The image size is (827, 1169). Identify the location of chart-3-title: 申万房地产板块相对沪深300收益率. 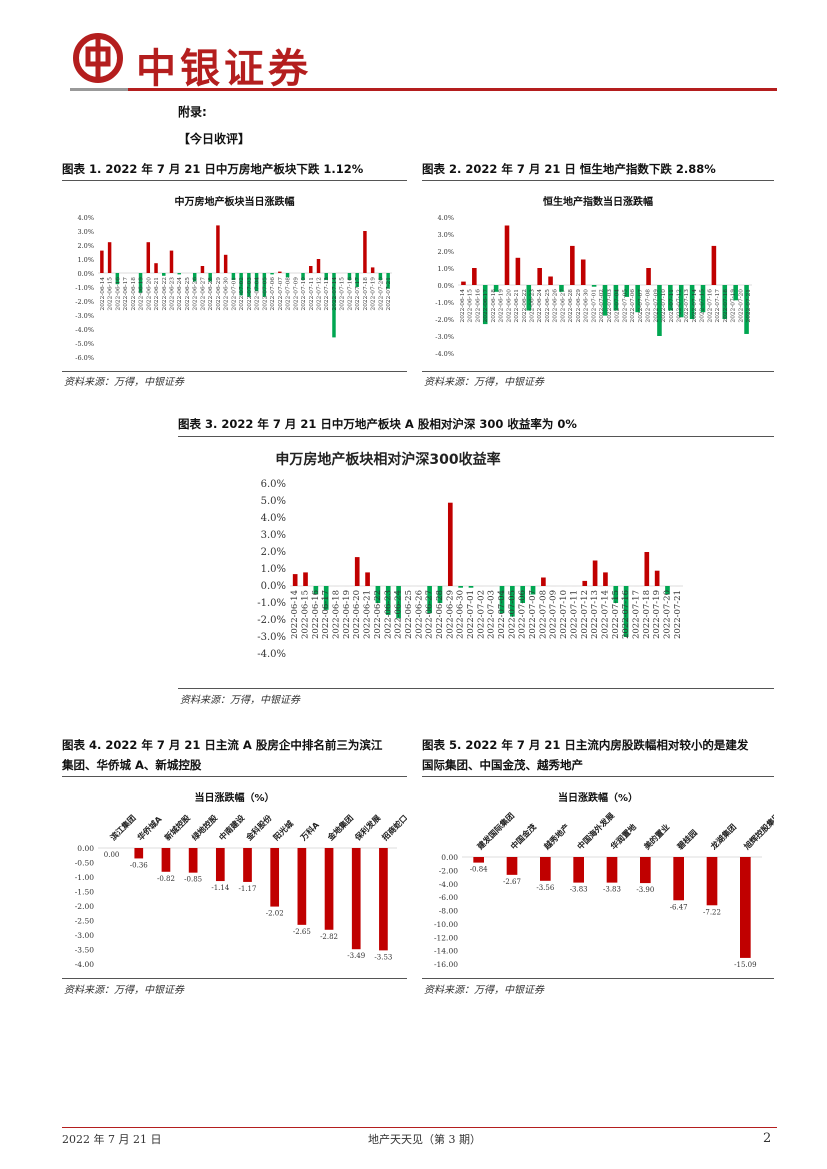
(388, 460).